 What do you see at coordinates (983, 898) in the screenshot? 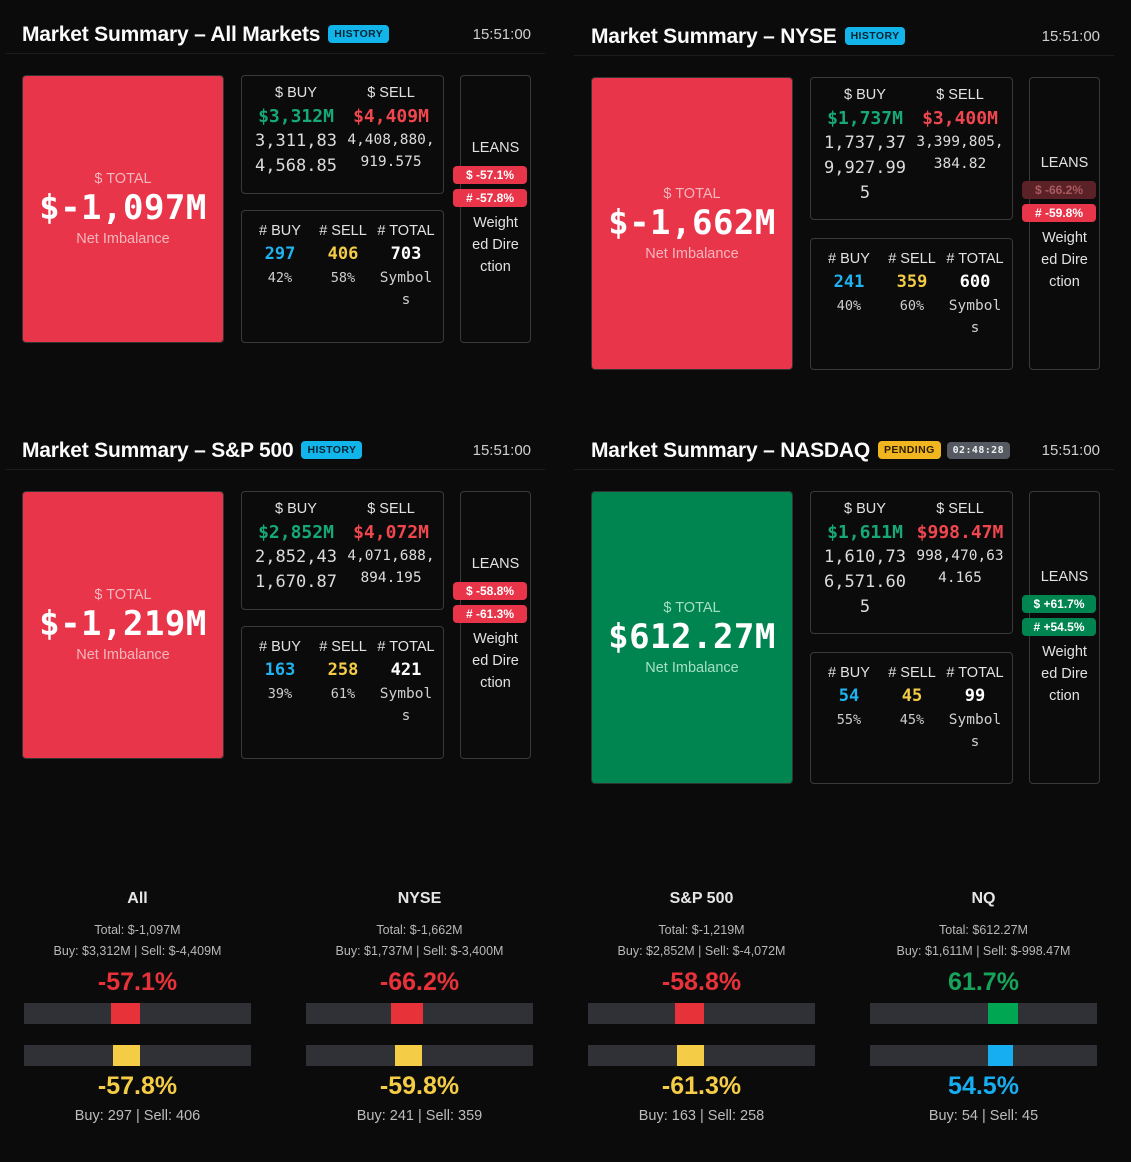
I see `summary-name: NQ` at bounding box center [983, 898].